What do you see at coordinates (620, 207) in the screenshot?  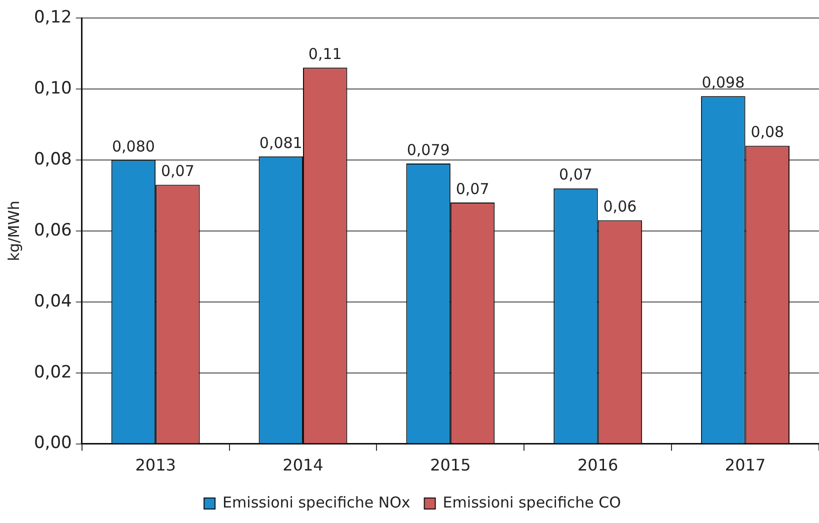 I see `data-label: 0,06` at bounding box center [620, 207].